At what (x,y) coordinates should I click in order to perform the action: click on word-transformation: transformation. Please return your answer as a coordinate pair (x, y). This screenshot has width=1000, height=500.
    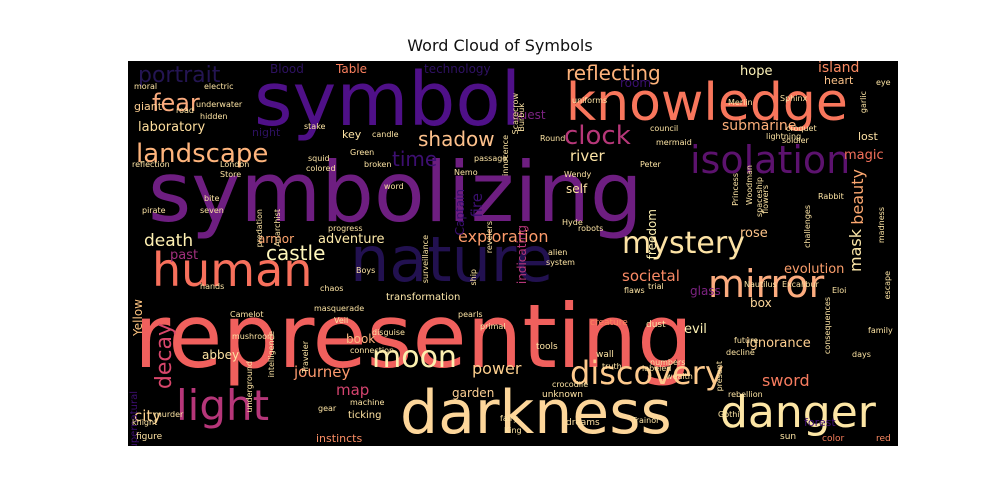
    Looking at the image, I should click on (423, 297).